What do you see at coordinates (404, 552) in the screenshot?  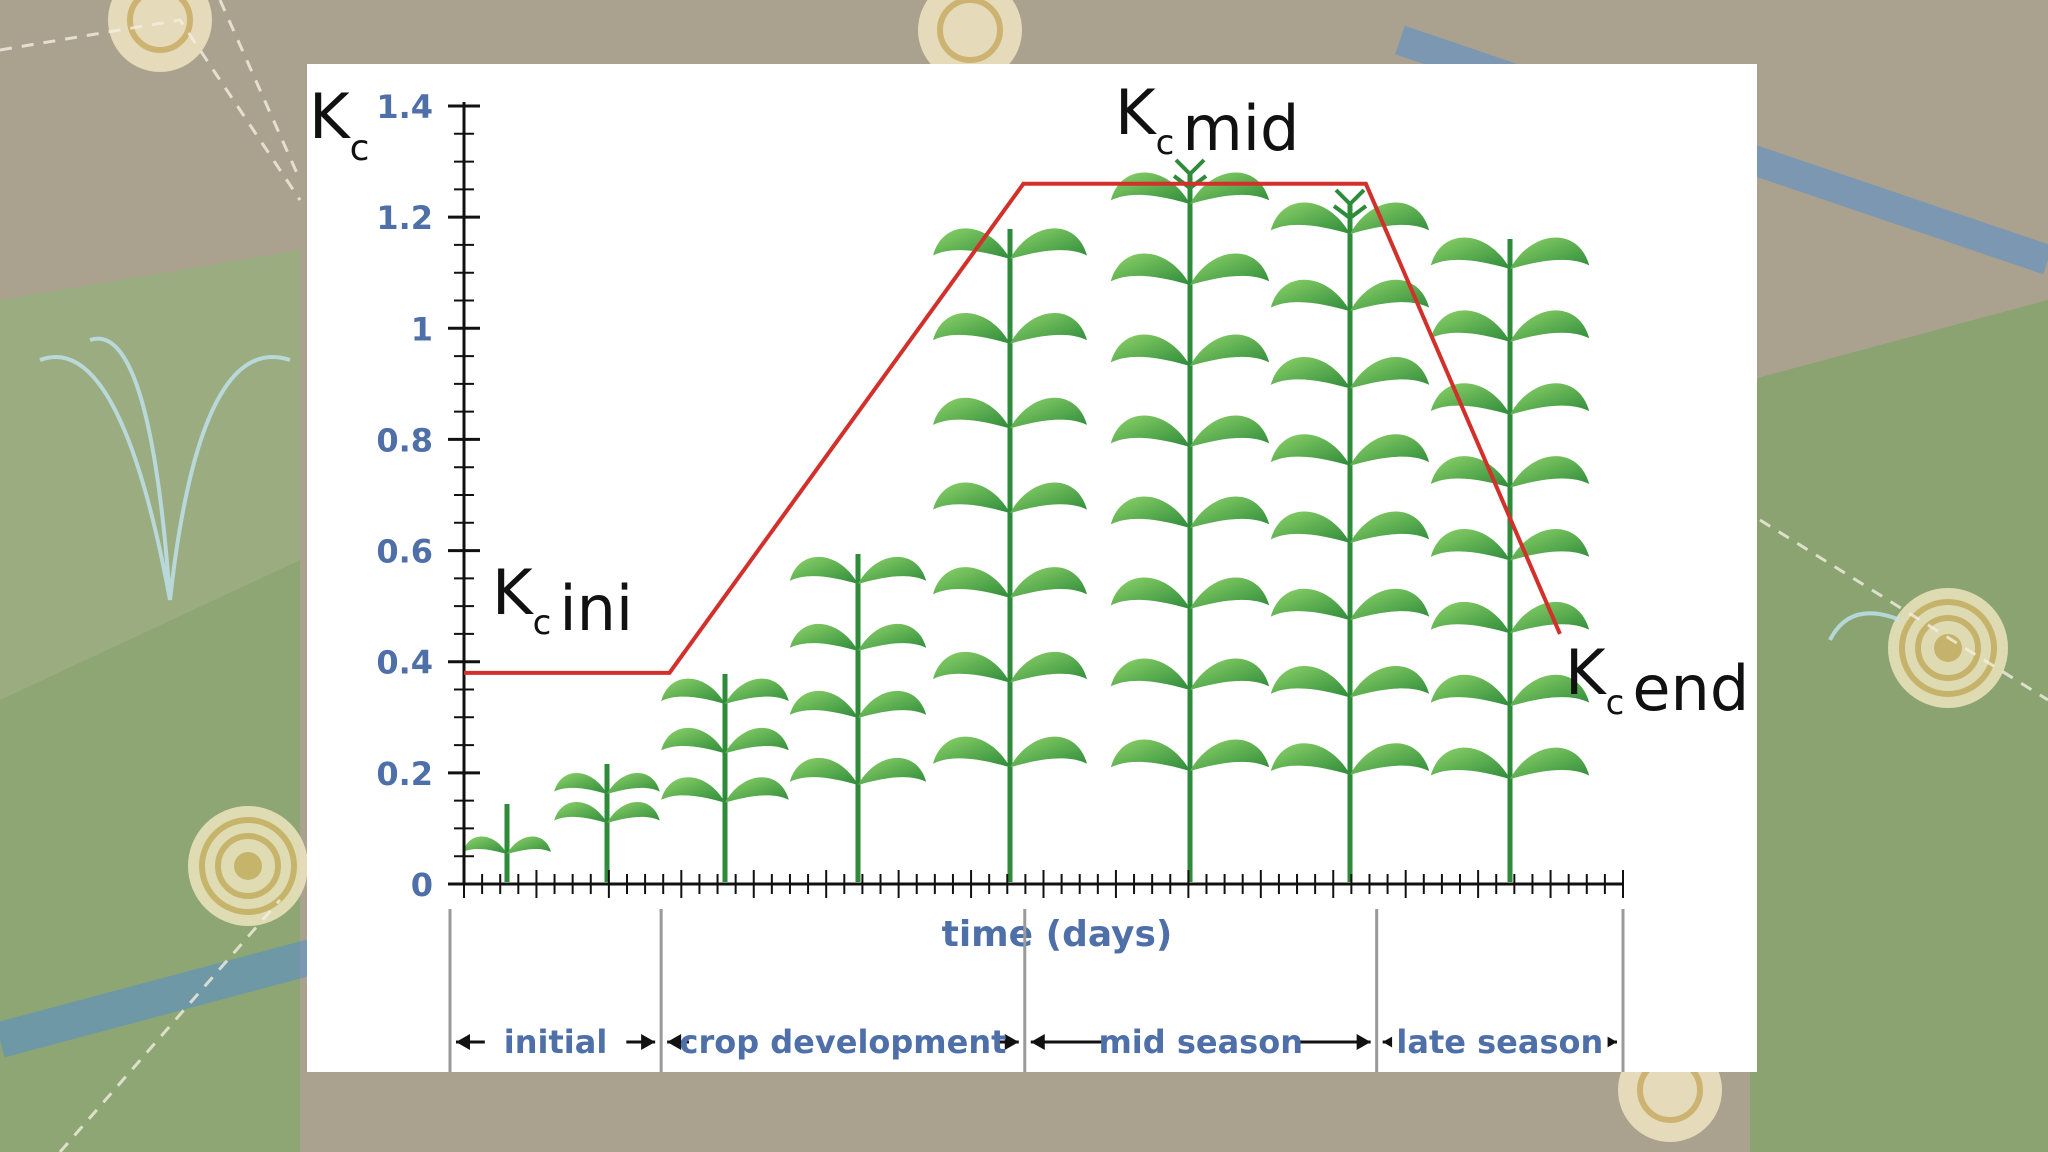 I see `y-tick-label: 0.6` at bounding box center [404, 552].